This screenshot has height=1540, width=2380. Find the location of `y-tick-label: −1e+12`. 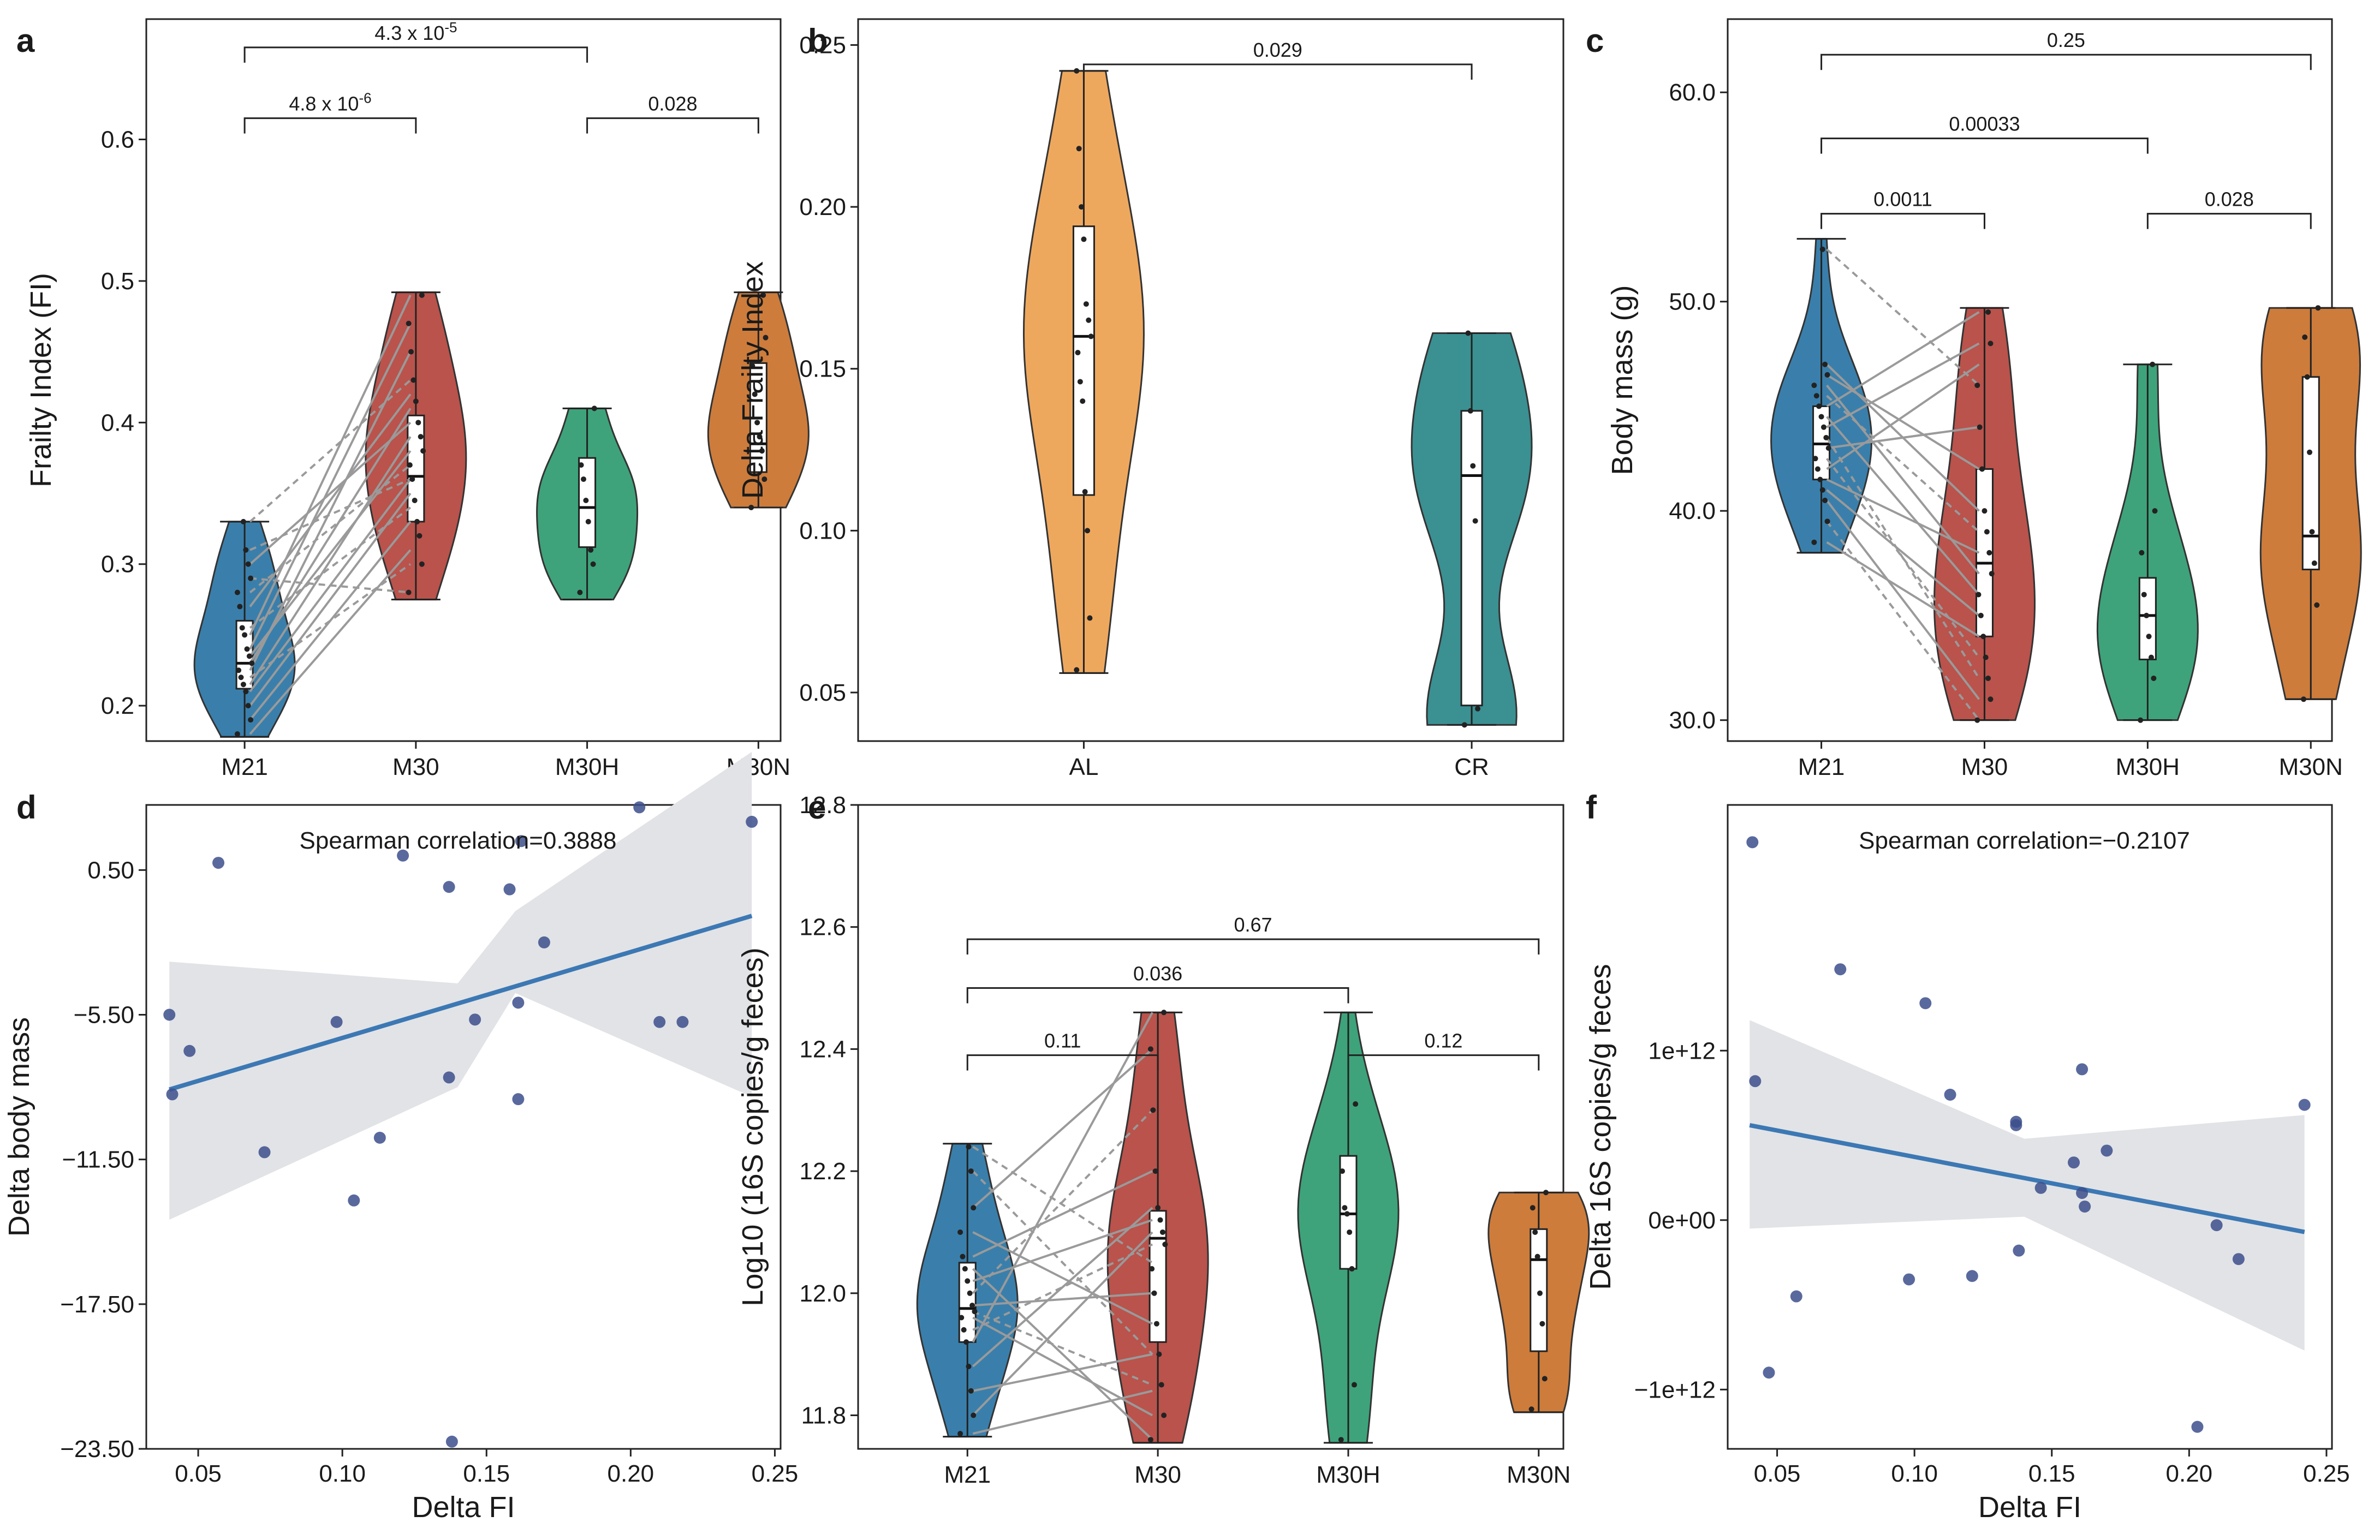

y-tick-label: −1e+12 is located at coordinates (1675, 1389).